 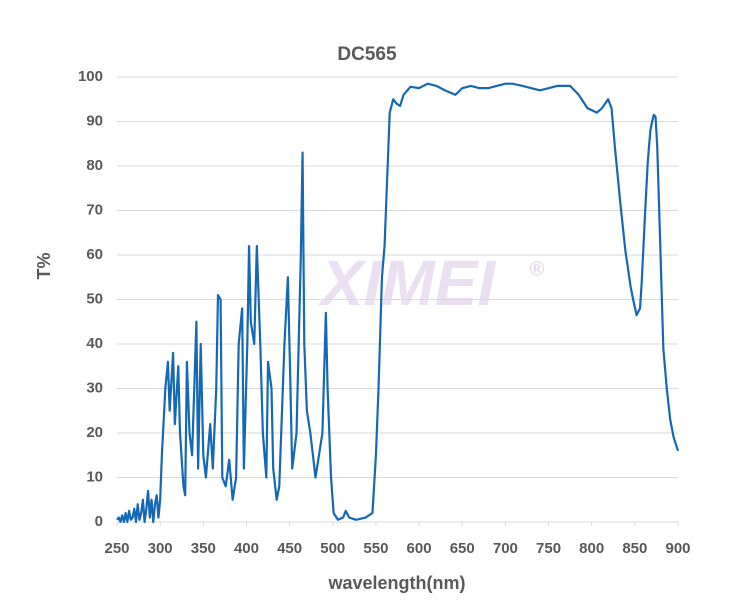 What do you see at coordinates (419, 548) in the screenshot?
I see `x-tick-label: 600` at bounding box center [419, 548].